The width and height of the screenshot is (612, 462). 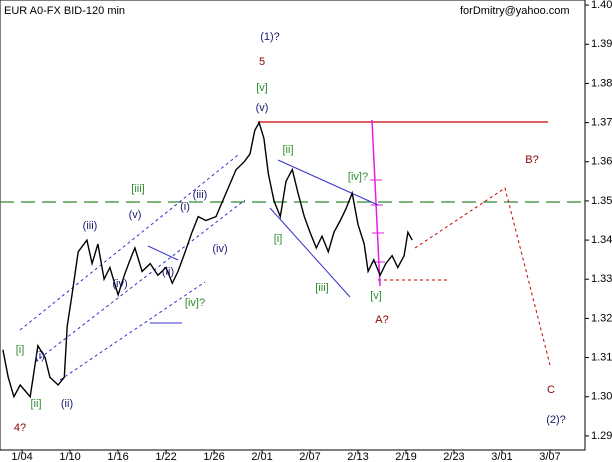 What do you see at coordinates (601, 201) in the screenshot?
I see `y-tick-label: 1.35` at bounding box center [601, 201].